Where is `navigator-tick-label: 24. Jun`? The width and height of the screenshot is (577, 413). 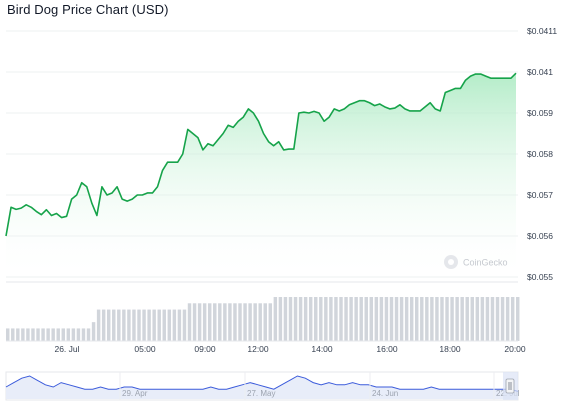
navigator-tick-label: 24. Jun is located at coordinates (385, 393).